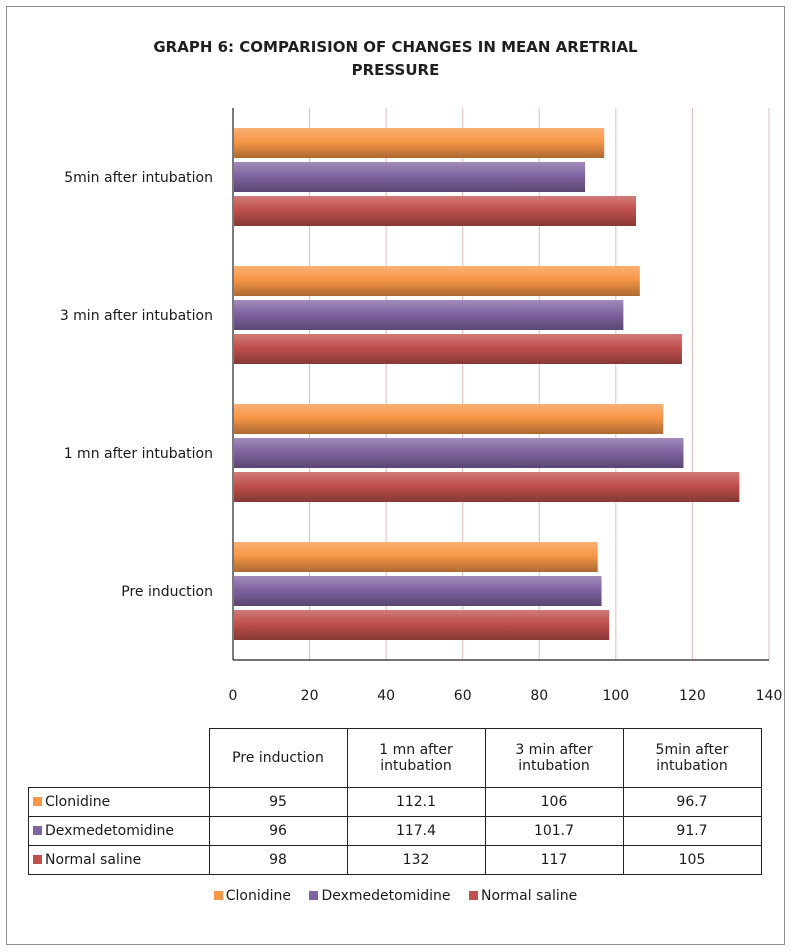  What do you see at coordinates (278, 860) in the screenshot?
I see `table-cell: 98` at bounding box center [278, 860].